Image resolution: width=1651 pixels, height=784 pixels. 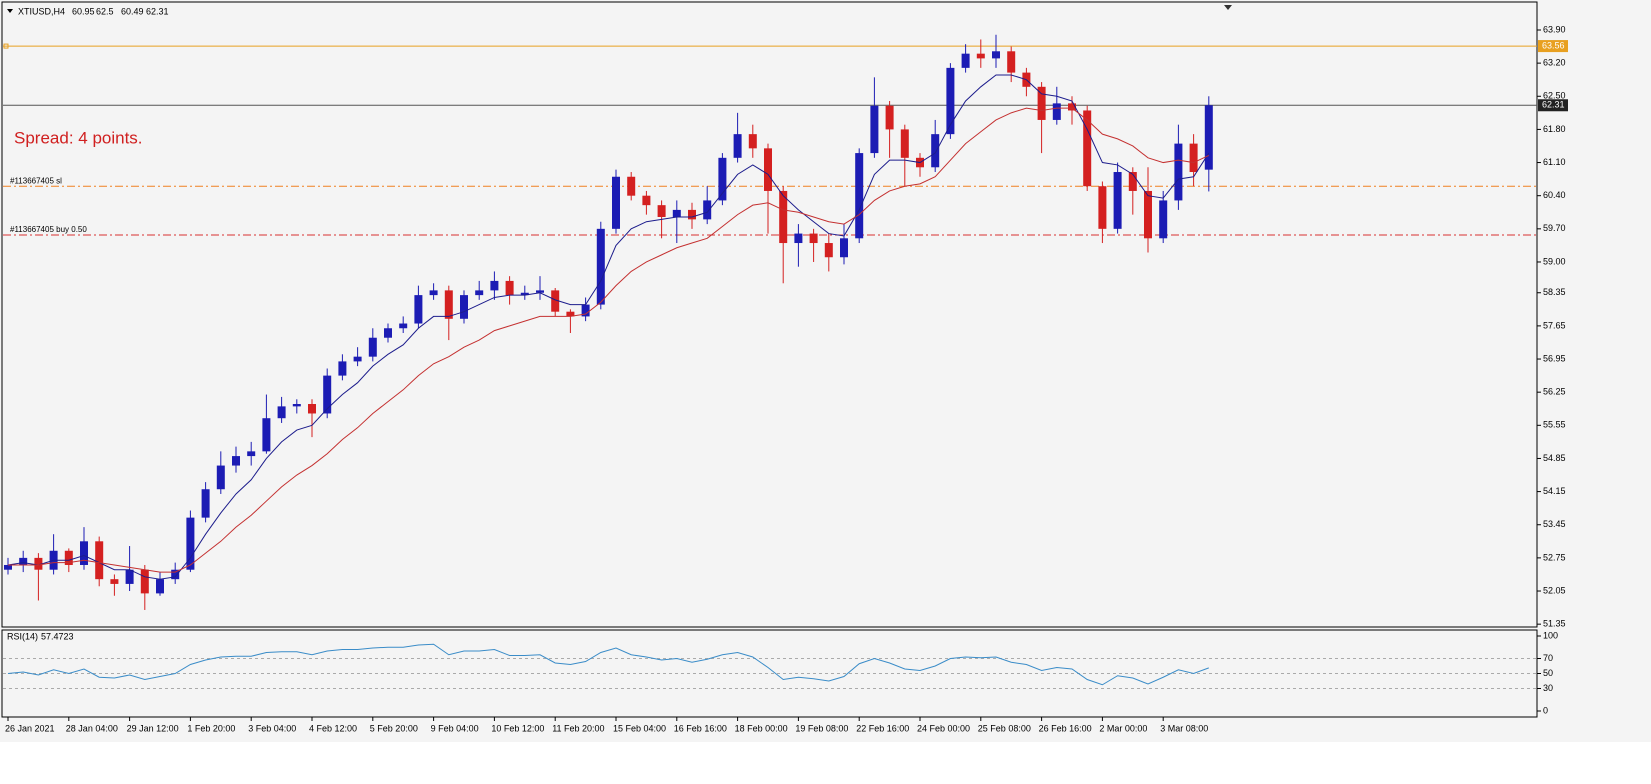 I want to click on y-tick-label: 30, so click(x=1548, y=688).